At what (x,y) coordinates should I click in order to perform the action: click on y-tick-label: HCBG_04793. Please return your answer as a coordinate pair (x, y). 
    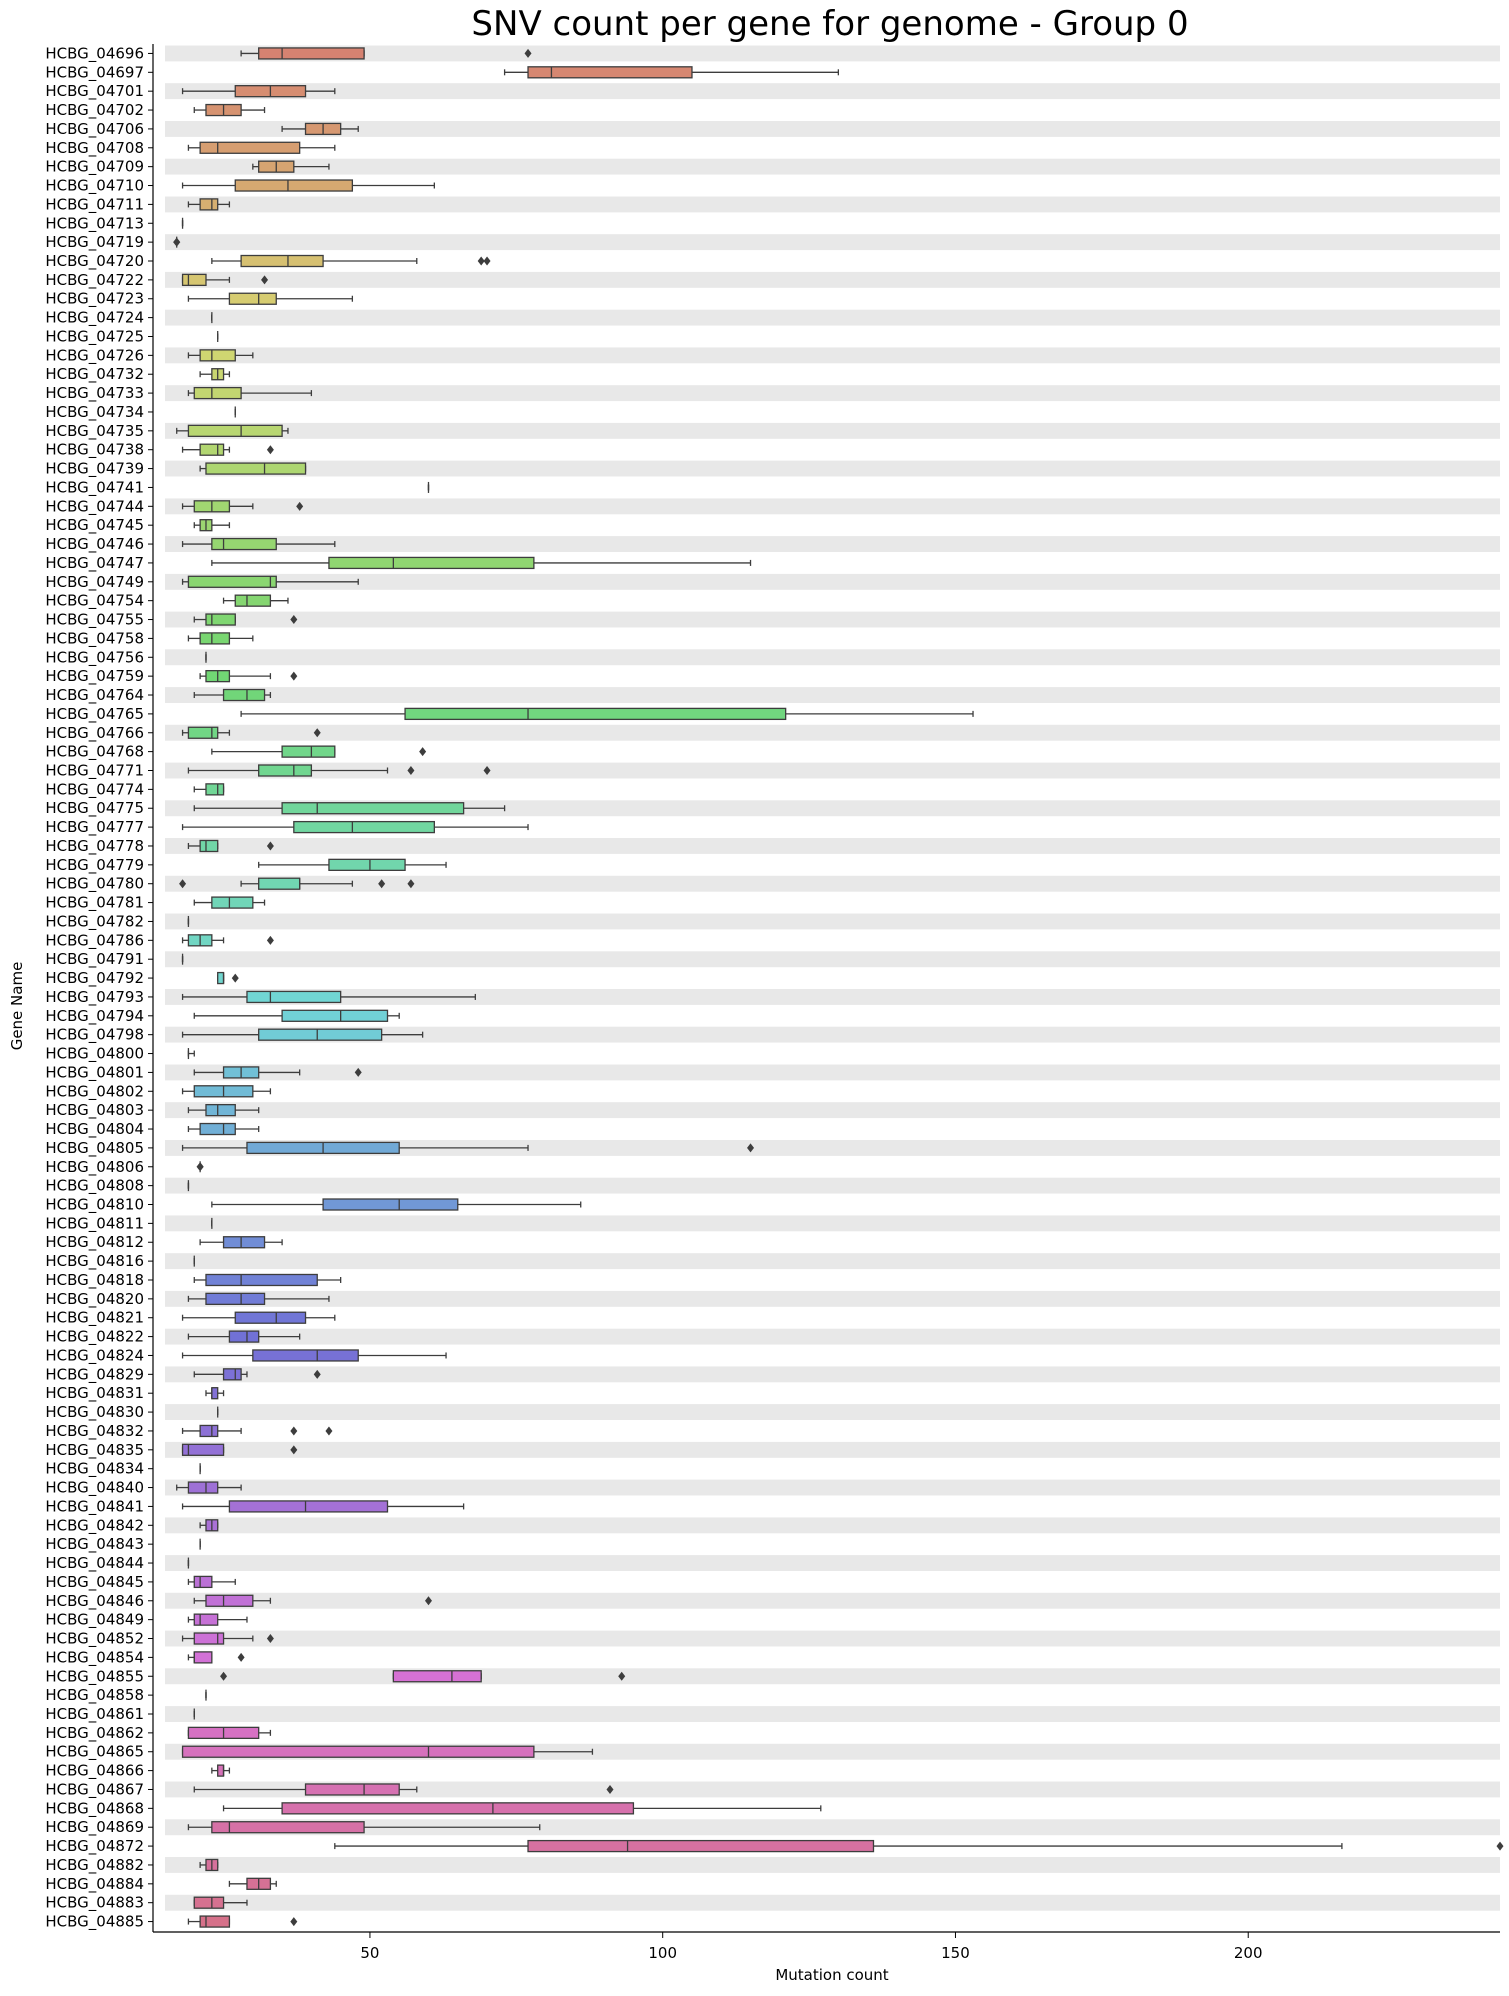
    Looking at the image, I should click on (94, 997).